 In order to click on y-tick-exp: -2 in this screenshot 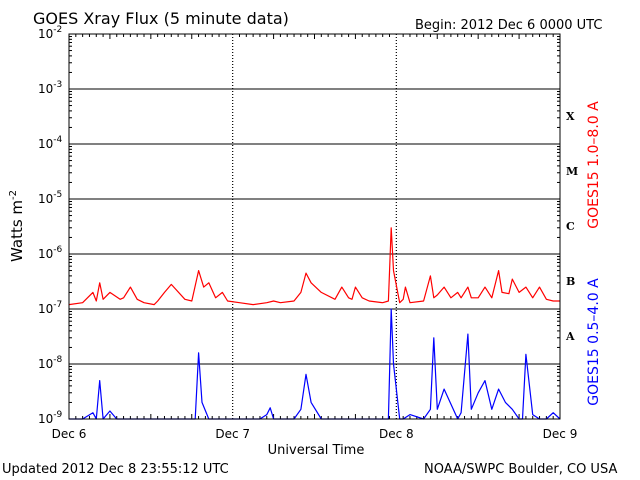, I will do `click(57, 30)`.